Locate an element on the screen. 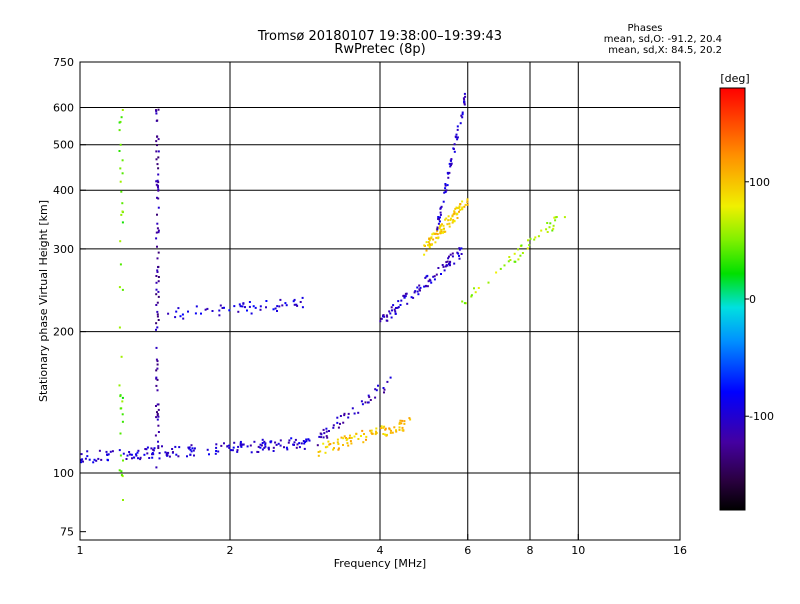  y-tick-label: 500 is located at coordinates (63, 145).